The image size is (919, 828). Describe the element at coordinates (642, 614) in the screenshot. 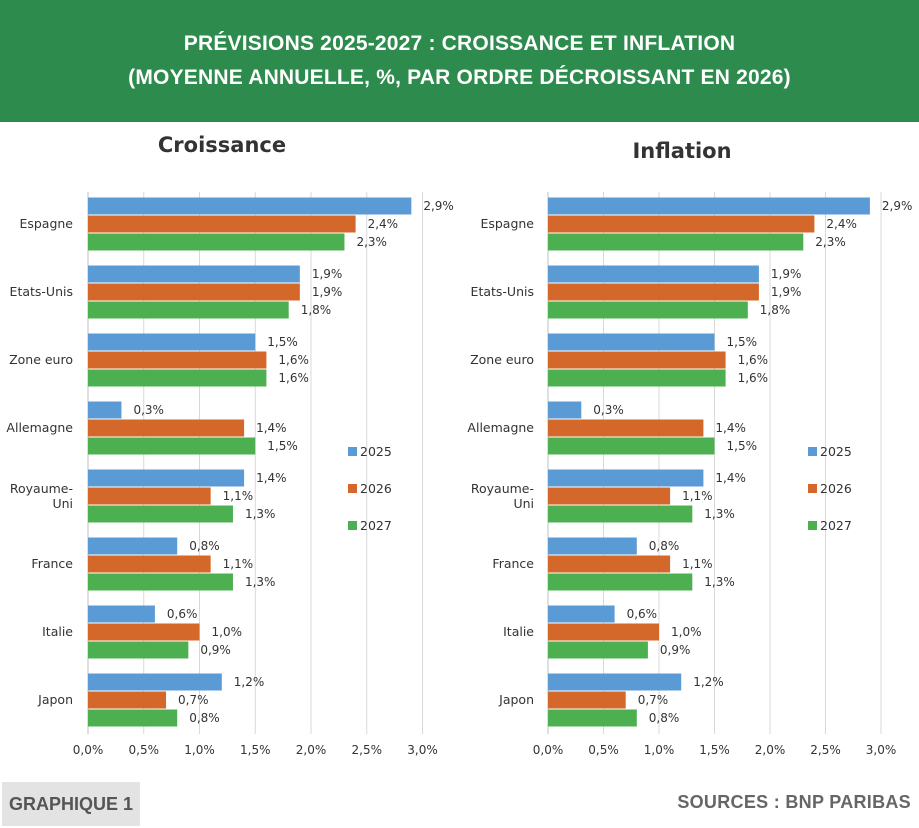

I see `data-label: 0,6%` at that location.